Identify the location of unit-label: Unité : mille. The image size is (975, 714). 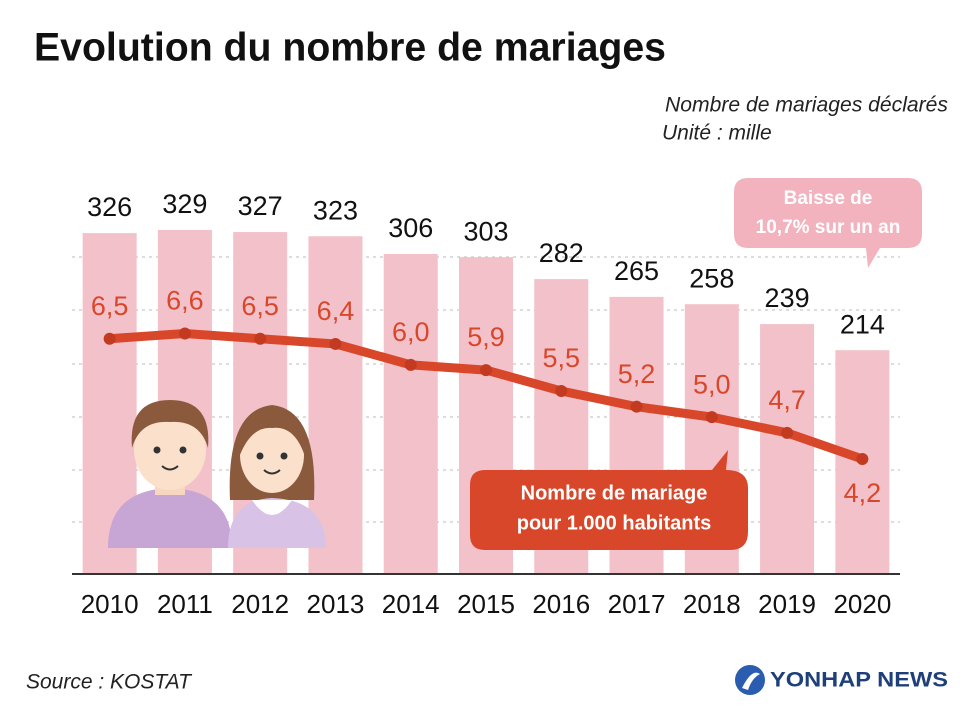
(717, 133).